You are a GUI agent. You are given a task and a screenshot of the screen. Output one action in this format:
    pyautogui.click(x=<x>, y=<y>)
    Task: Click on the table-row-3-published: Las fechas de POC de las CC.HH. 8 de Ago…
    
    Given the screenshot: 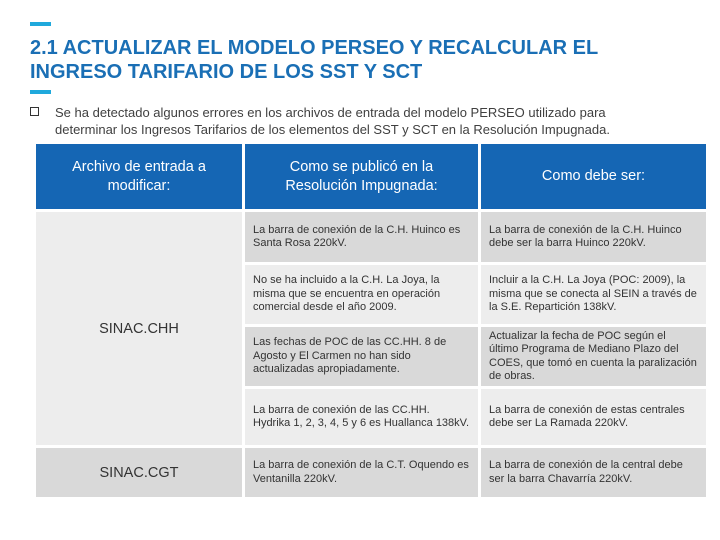 What is the action you would take?
    pyautogui.click(x=361, y=356)
    